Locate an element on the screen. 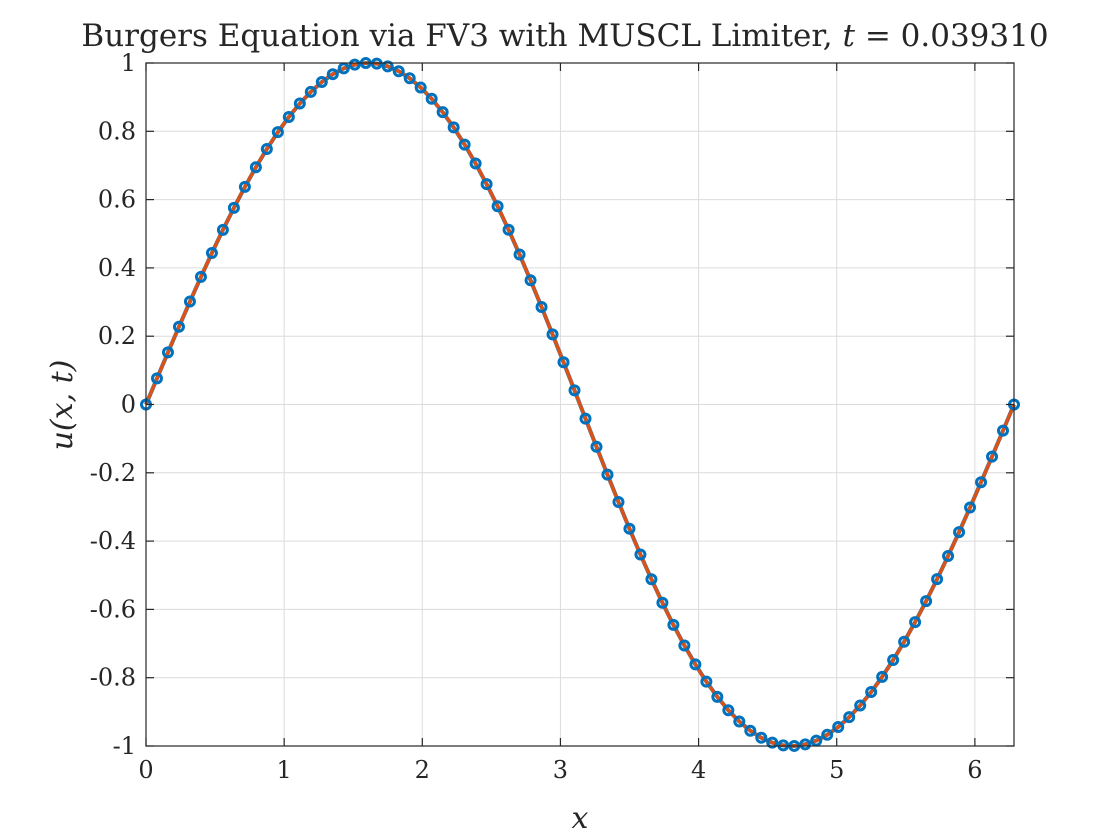 The height and width of the screenshot is (840, 1120). y-tick-label: -0.6 is located at coordinates (113, 609).